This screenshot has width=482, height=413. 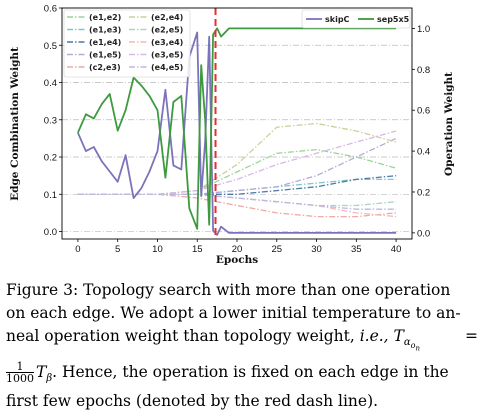 I want to click on y-left-tick-label-3: 0.3, so click(x=50, y=120).